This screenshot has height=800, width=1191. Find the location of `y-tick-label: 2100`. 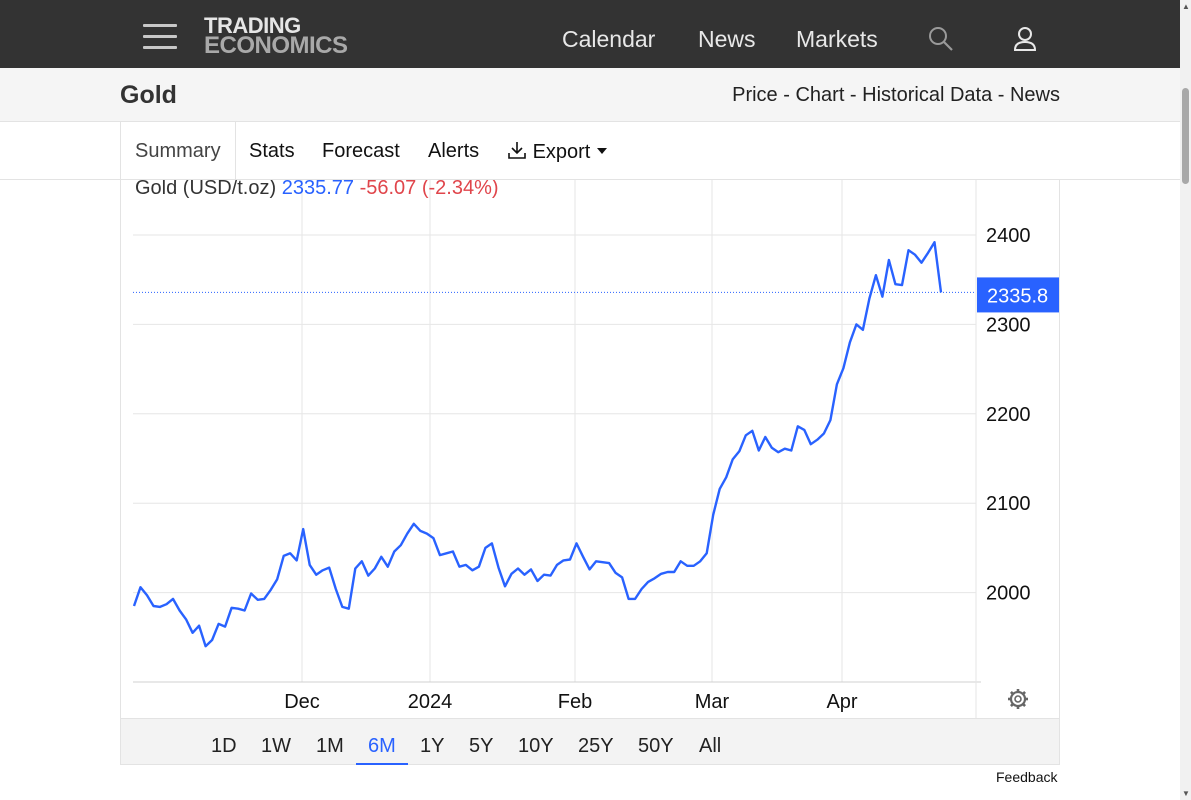

y-tick-label: 2100 is located at coordinates (1008, 504).